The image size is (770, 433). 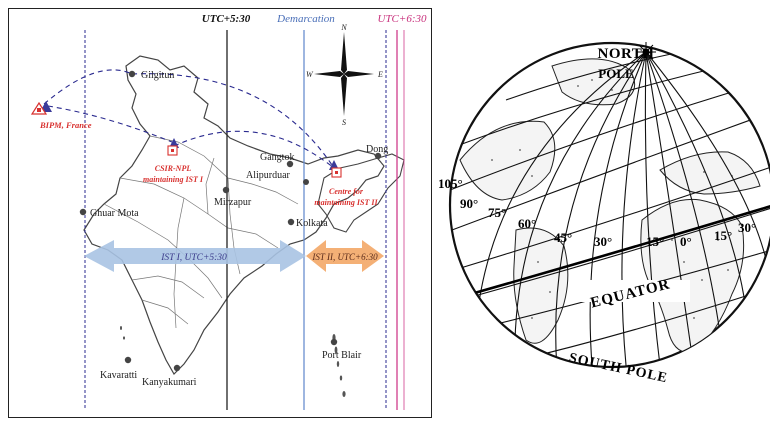 I want to click on meridian-label-15e: 15°, so click(x=723, y=235).